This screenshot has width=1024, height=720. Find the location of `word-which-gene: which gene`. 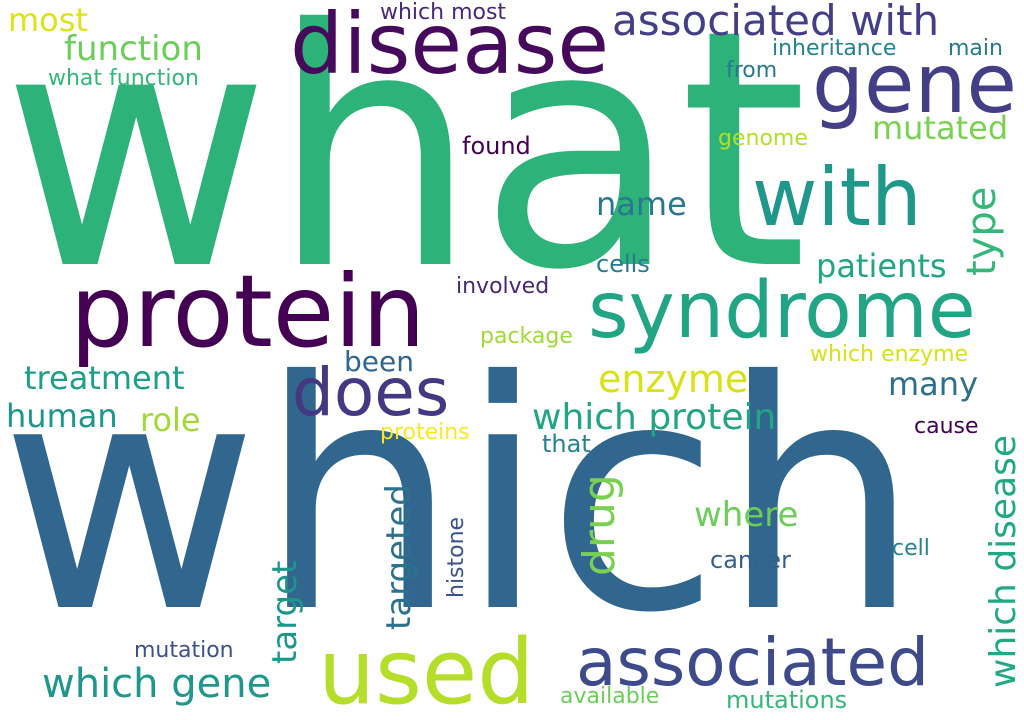

word-which-gene: which gene is located at coordinates (157, 684).